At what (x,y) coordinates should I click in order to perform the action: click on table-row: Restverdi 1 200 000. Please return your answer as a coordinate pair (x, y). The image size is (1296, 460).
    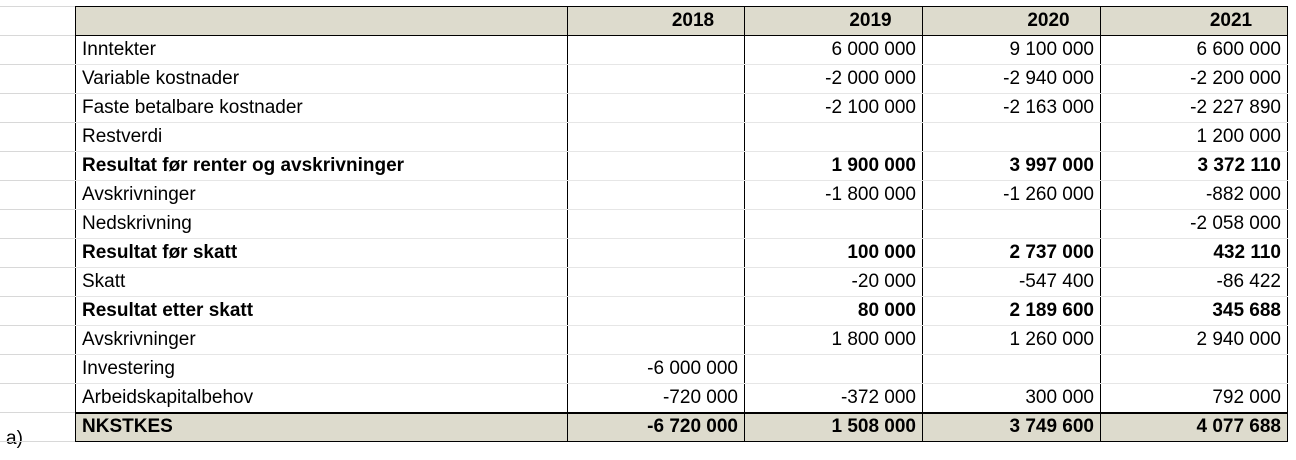
    Looking at the image, I should click on (681, 137).